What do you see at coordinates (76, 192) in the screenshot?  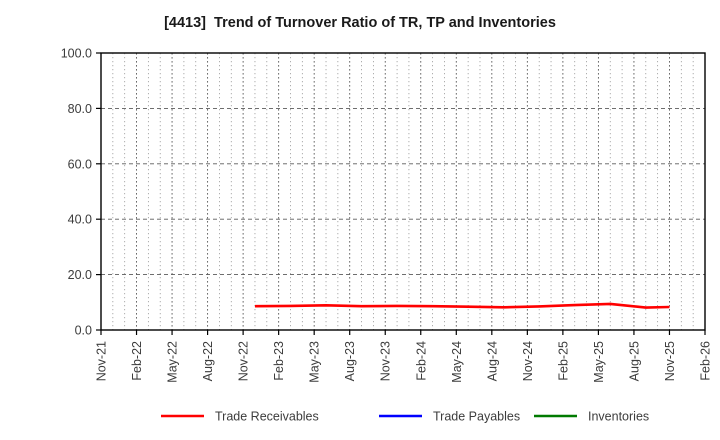 I see `y-axis-tick-labels: 100.0 80.0 60.0 40.0 20.0 0.0` at bounding box center [76, 192].